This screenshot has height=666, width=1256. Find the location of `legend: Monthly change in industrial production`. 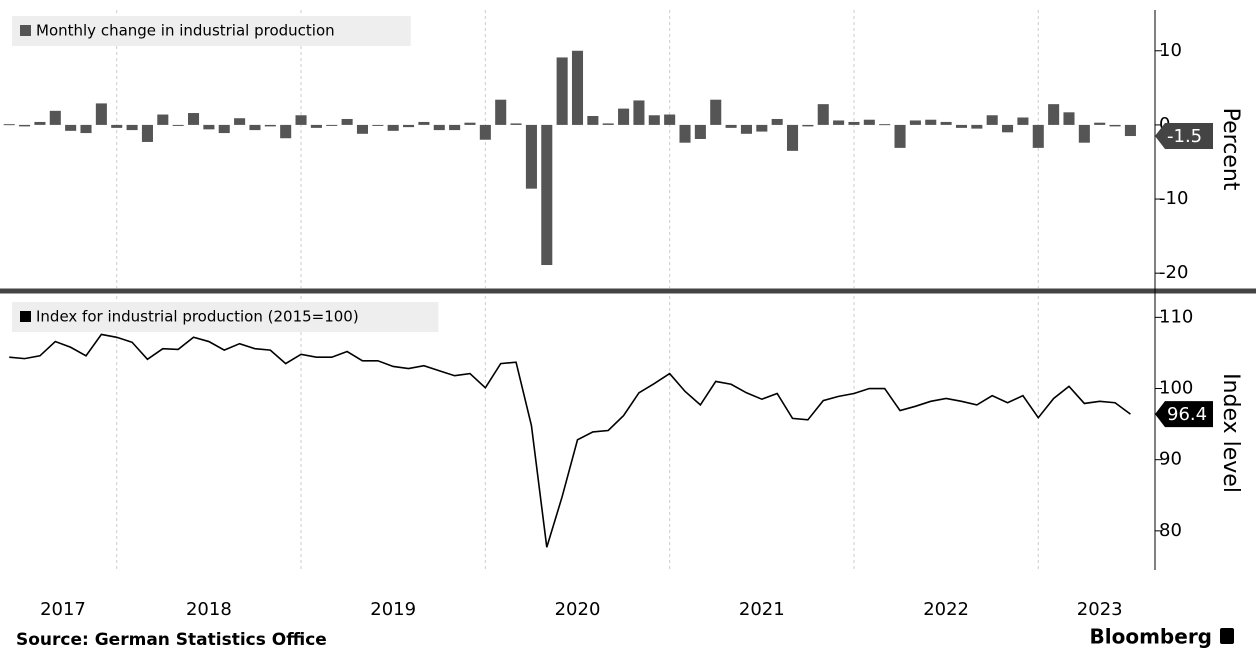

legend: Monthly change in industrial production is located at coordinates (211, 31).